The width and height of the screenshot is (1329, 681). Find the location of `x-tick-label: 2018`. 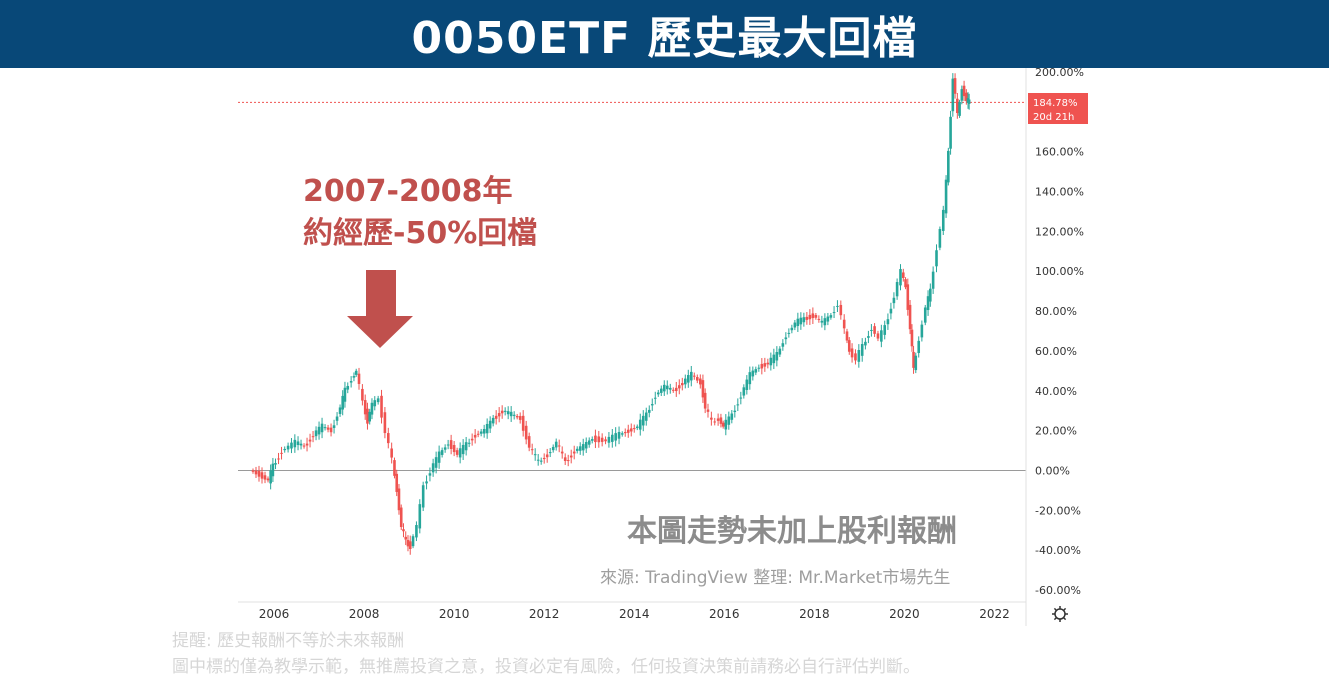

x-tick-label: 2018 is located at coordinates (814, 614).